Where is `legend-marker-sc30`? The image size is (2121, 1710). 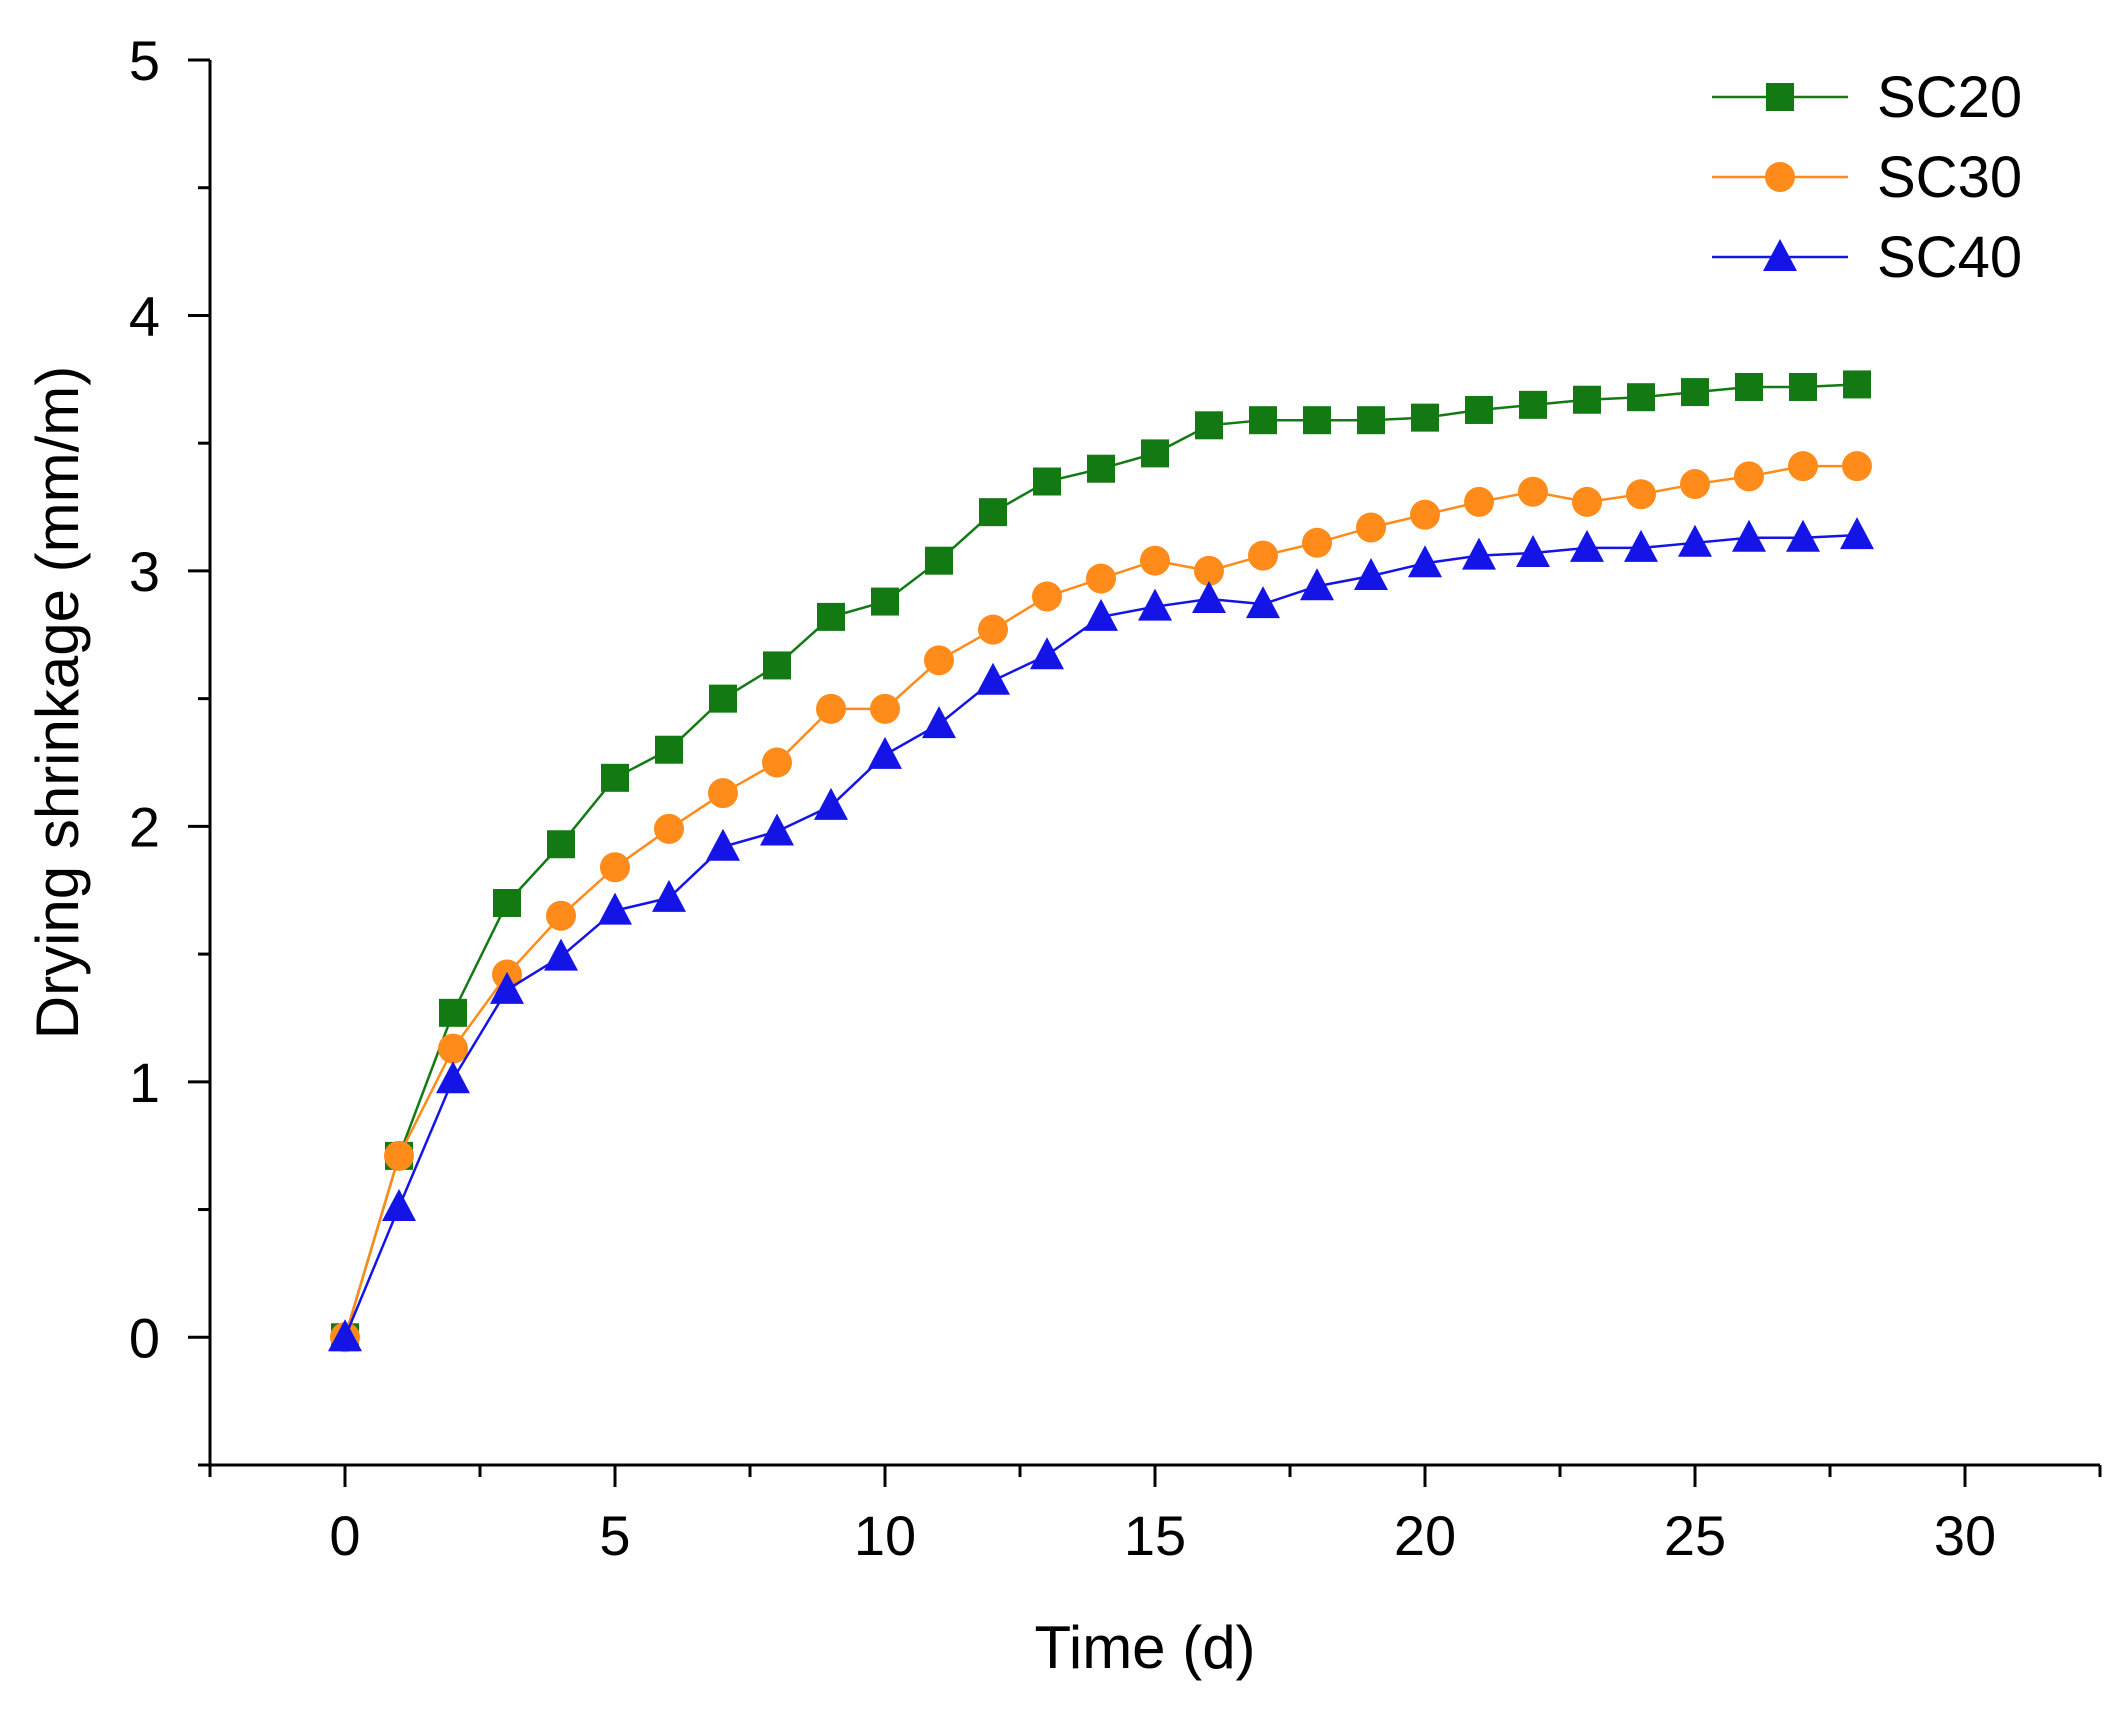 legend-marker-sc30 is located at coordinates (1780, 177).